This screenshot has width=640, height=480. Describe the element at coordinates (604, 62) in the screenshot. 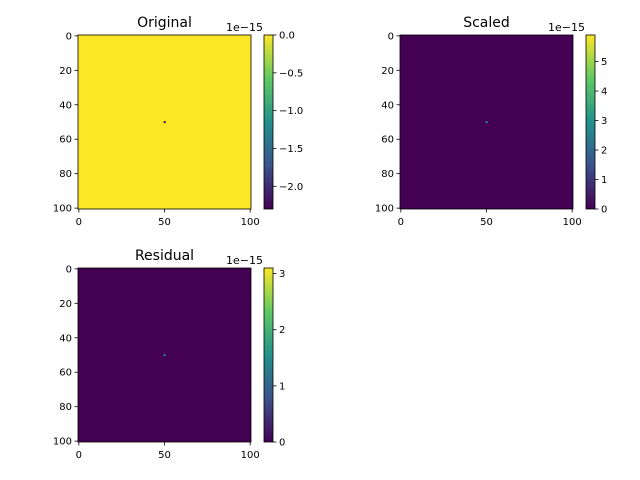

I see `colorbar-tick-label: 5` at that location.